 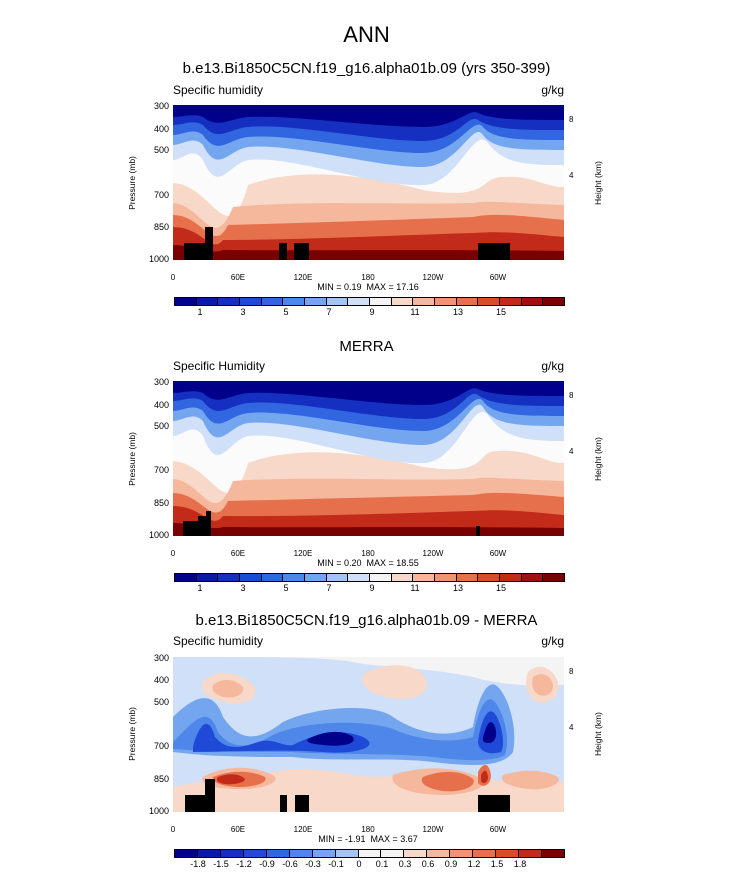 What do you see at coordinates (457, 312) in the screenshot?
I see `p1-cb-13: 13` at bounding box center [457, 312].